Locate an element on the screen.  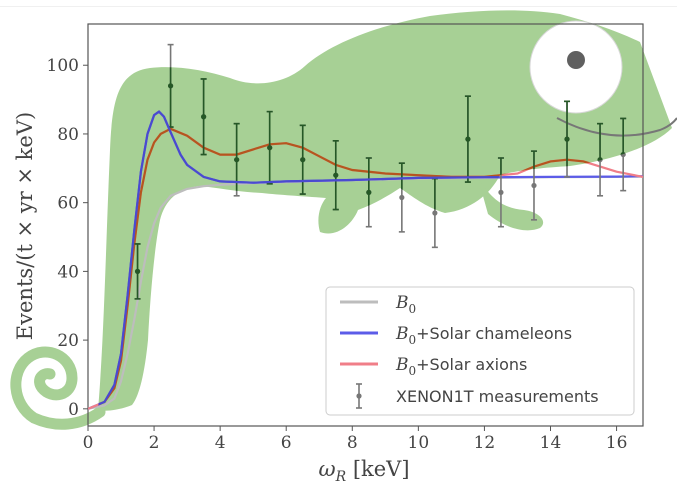
legend-item: B0 is located at coordinates (378, 304).